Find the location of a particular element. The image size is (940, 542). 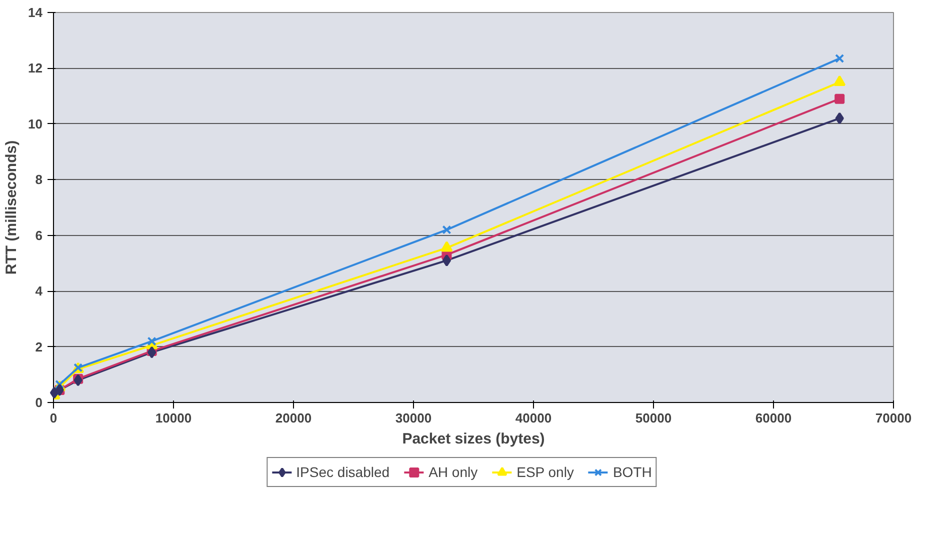

x-tick-label: 50000 is located at coordinates (653, 418).